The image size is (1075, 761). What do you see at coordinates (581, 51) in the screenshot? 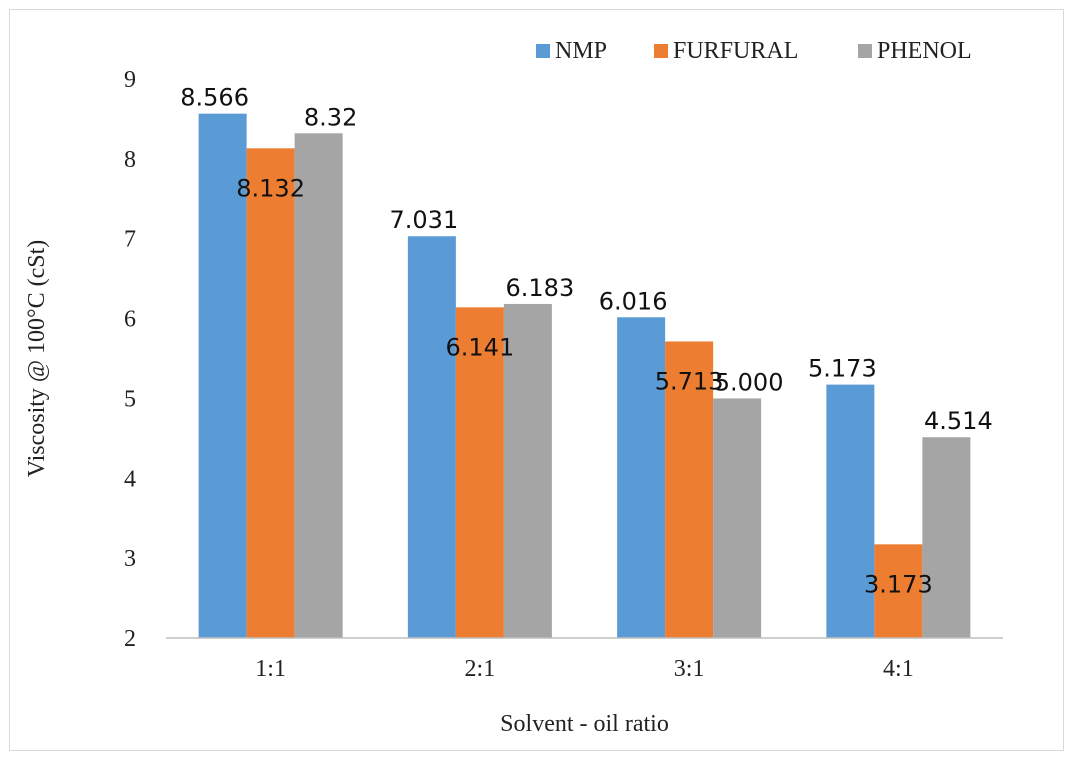
I see `legend-label-nmp: NMP` at bounding box center [581, 51].